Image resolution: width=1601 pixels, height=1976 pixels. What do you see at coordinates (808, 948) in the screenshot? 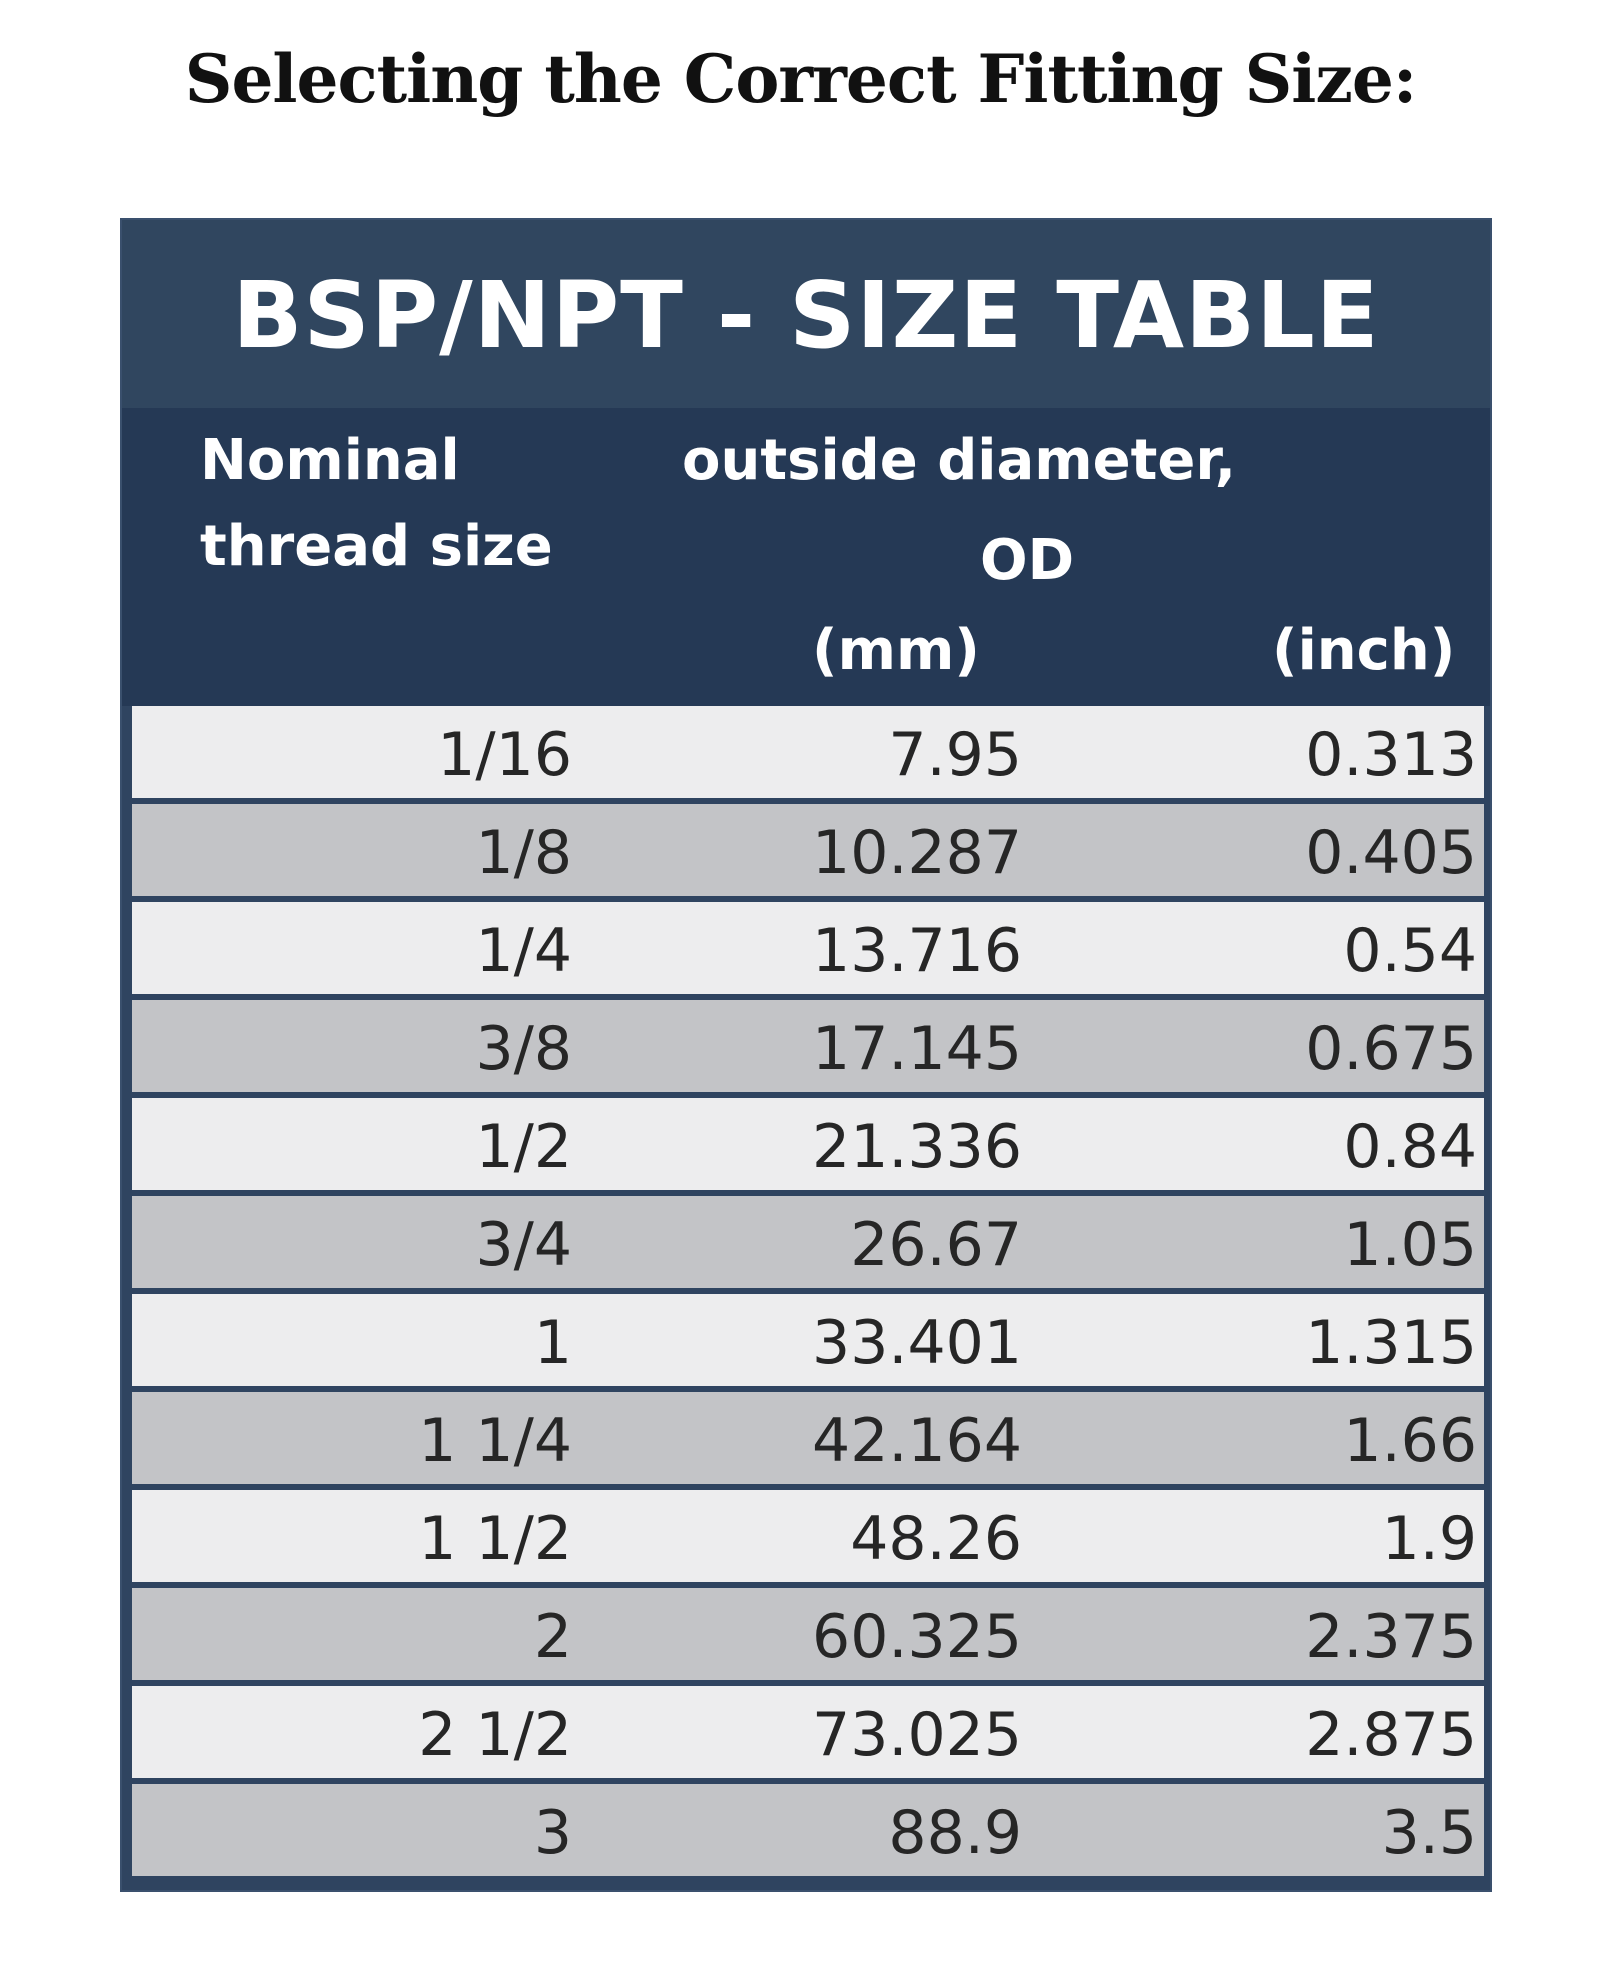
I see `table-row: 1/4 13.716 0.54` at bounding box center [808, 948].